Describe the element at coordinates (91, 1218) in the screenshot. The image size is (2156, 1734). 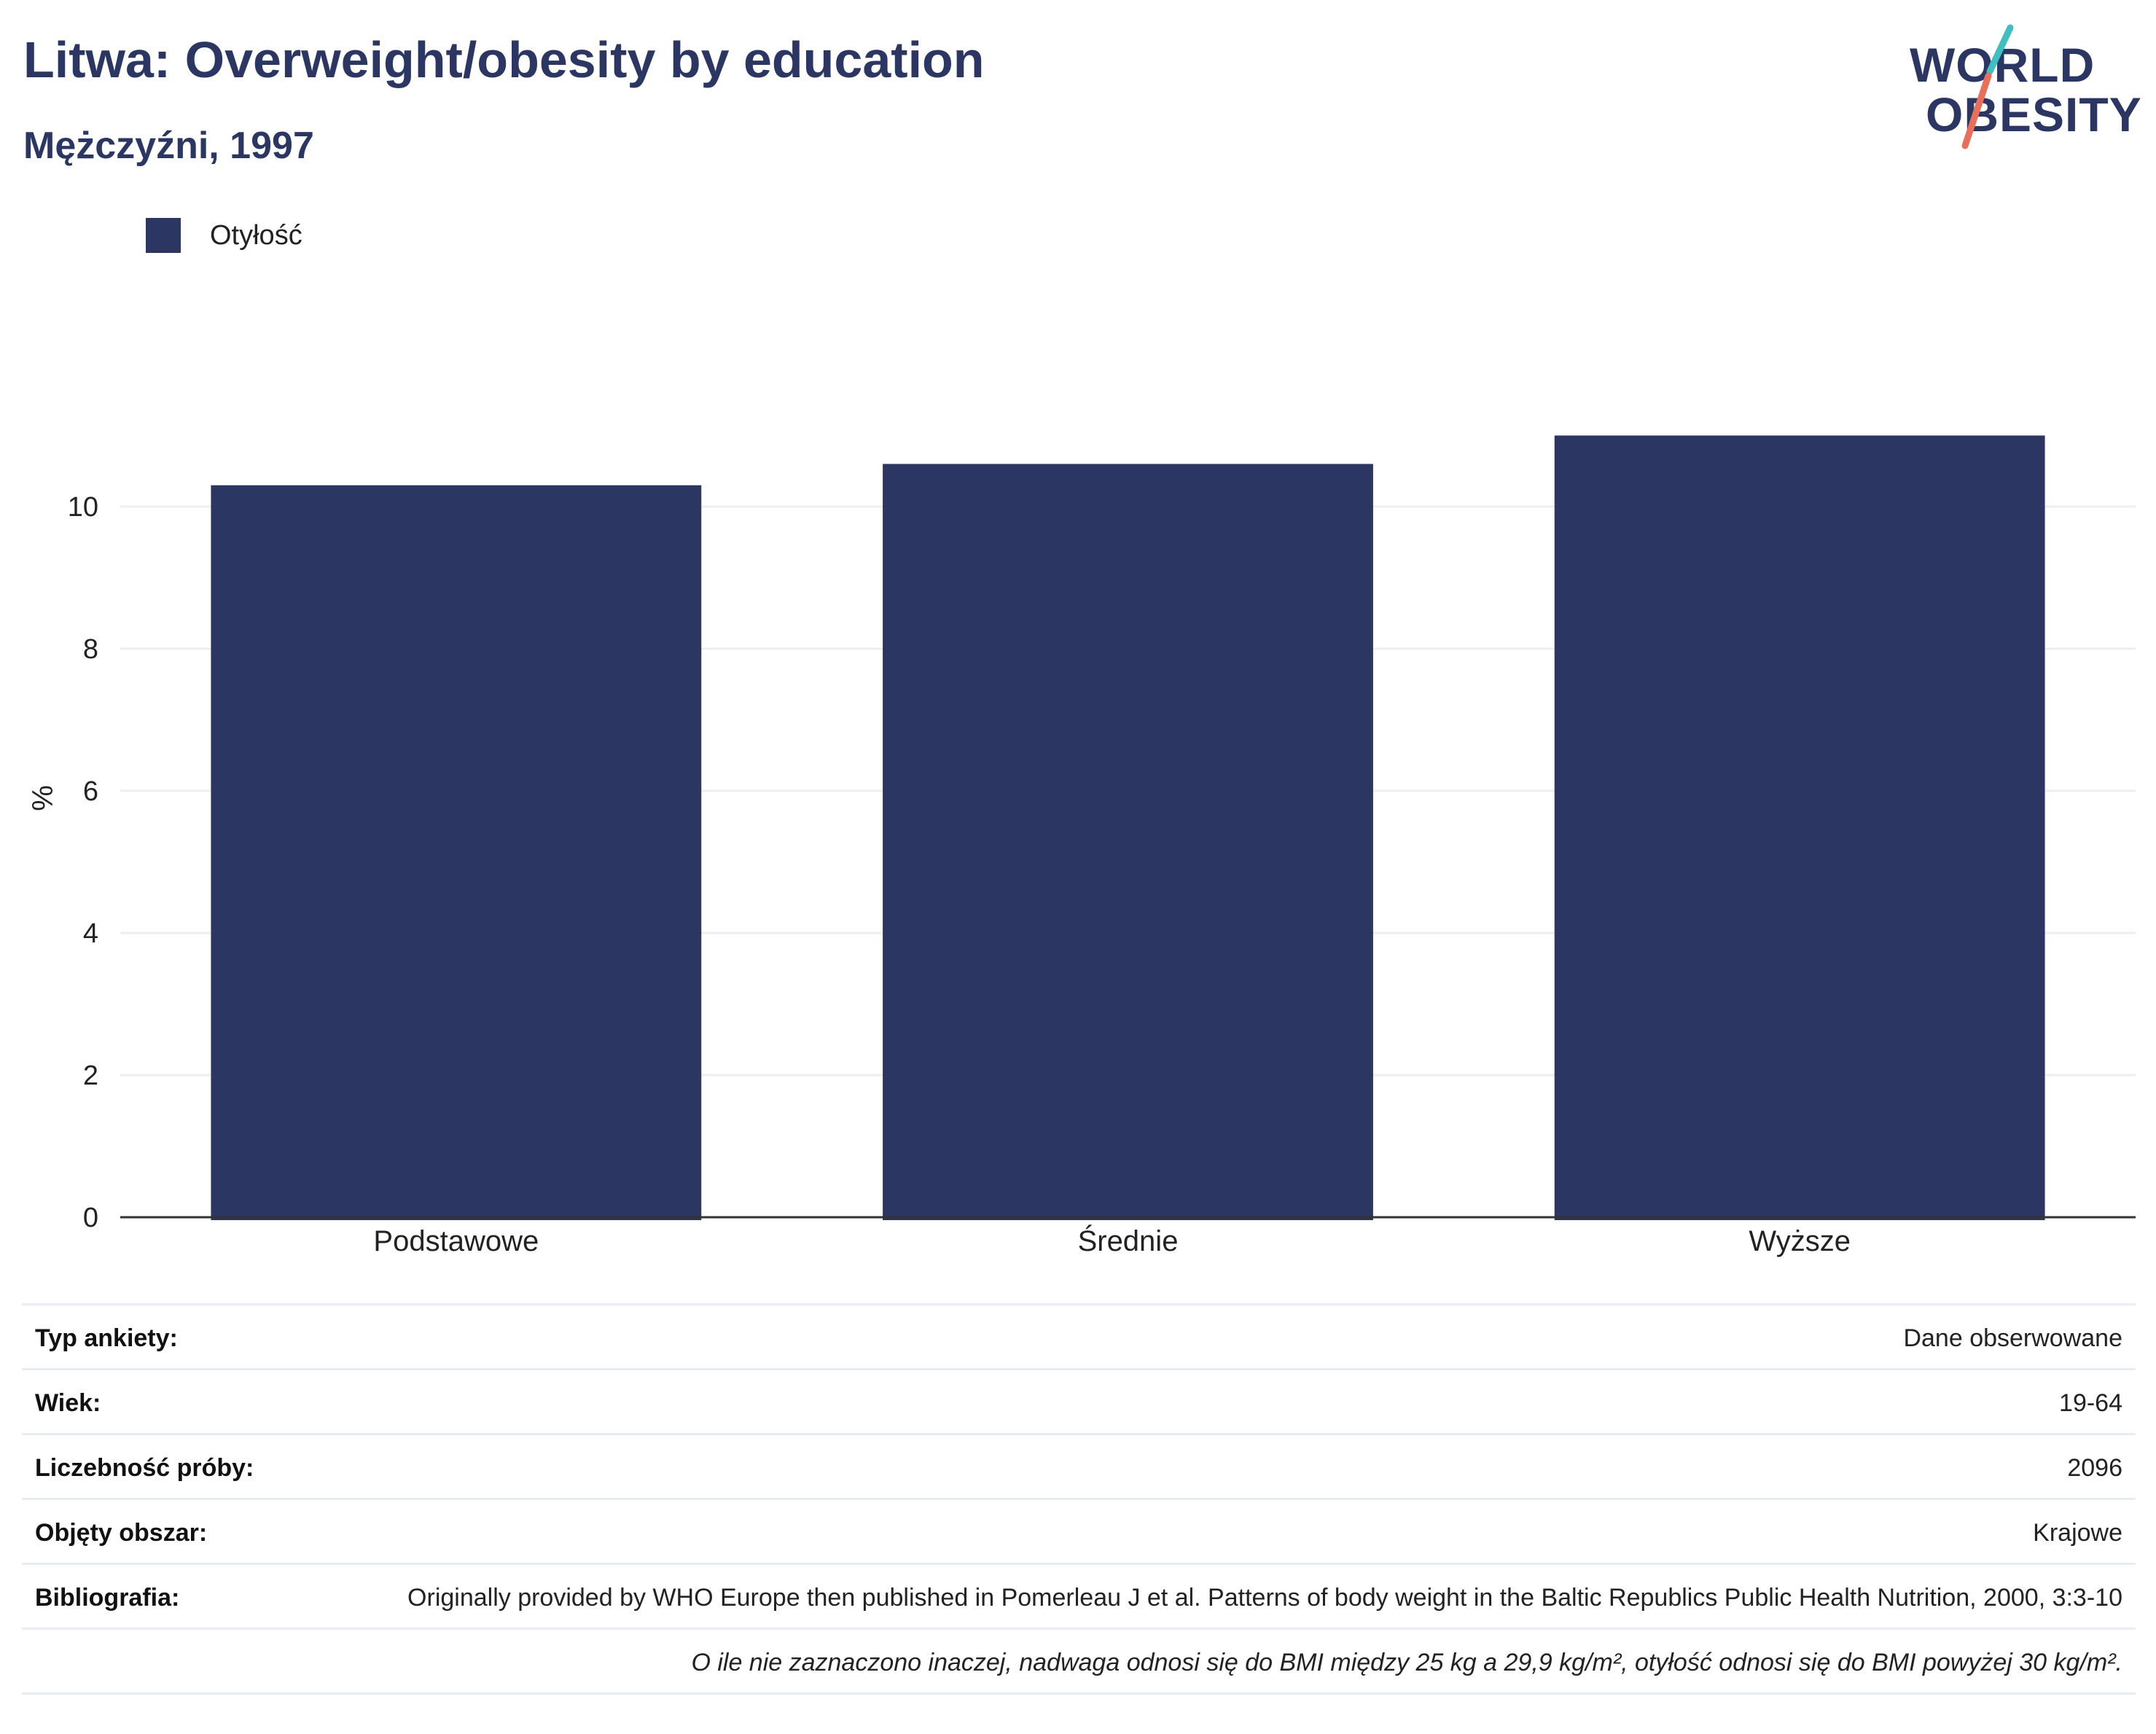
I see `y-tick-label: 0` at that location.